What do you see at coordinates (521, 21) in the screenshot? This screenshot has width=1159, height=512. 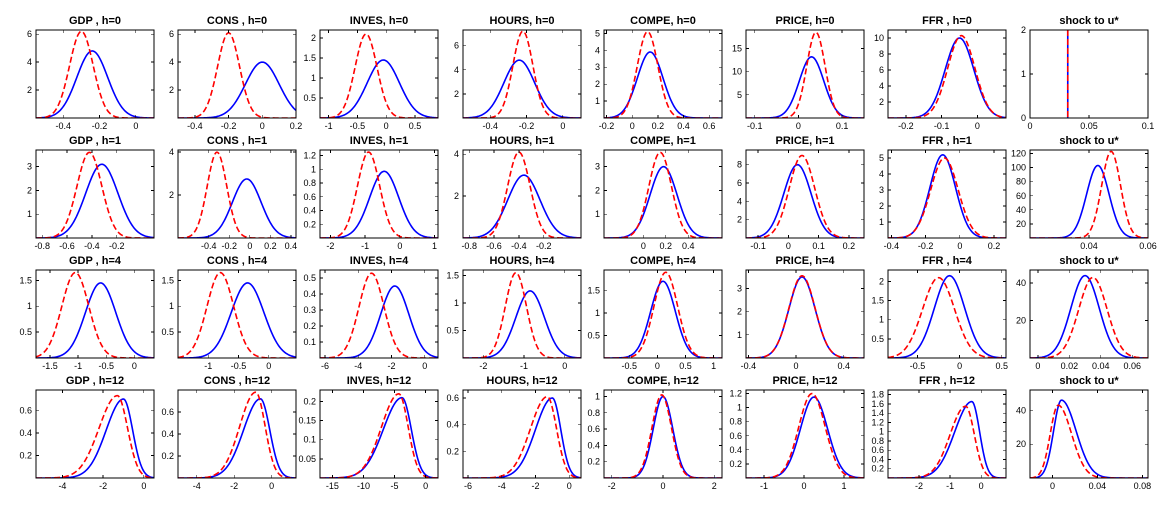 I see `panel-title: HOURS, h=0` at bounding box center [521, 21].